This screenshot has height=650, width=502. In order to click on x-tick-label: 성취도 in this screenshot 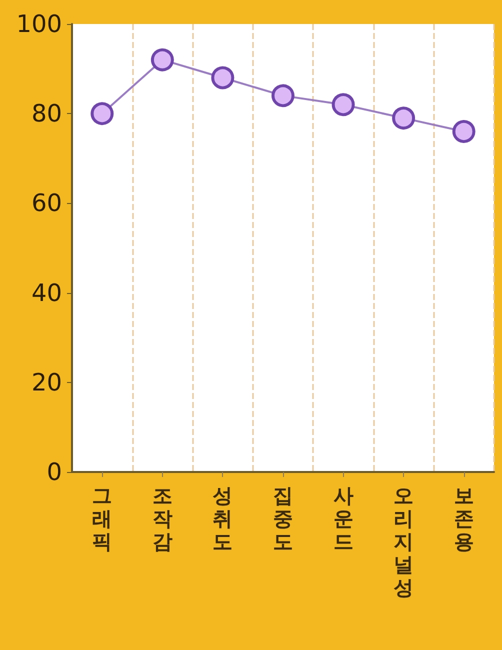, I will do `click(222, 519)`.